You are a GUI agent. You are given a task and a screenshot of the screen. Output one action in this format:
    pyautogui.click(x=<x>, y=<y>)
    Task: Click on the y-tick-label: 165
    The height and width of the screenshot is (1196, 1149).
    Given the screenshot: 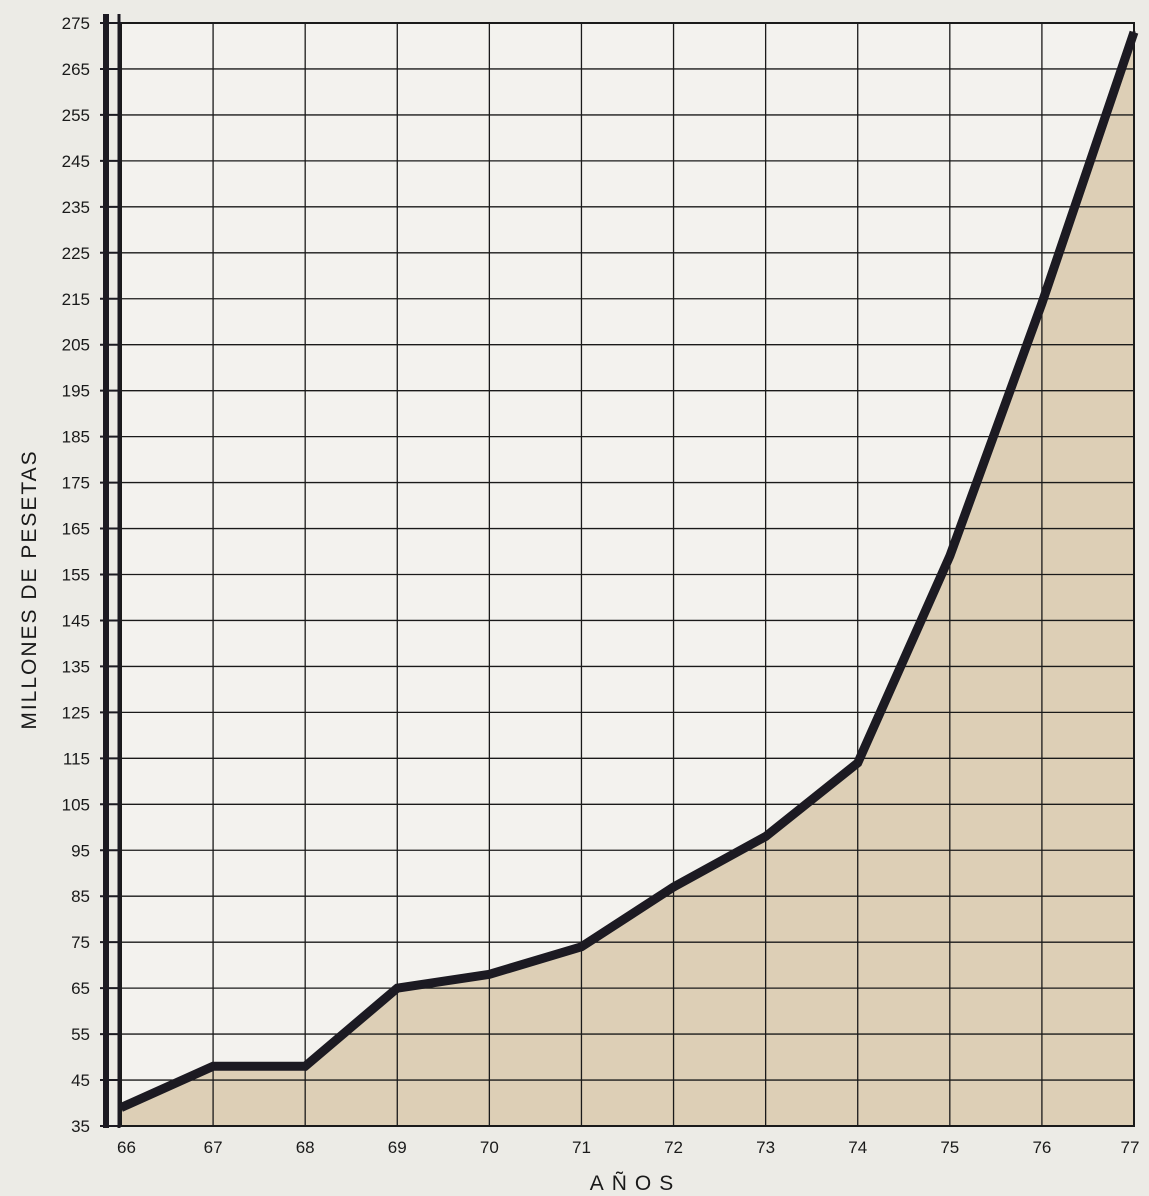 What is the action you would take?
    pyautogui.click(x=76, y=529)
    